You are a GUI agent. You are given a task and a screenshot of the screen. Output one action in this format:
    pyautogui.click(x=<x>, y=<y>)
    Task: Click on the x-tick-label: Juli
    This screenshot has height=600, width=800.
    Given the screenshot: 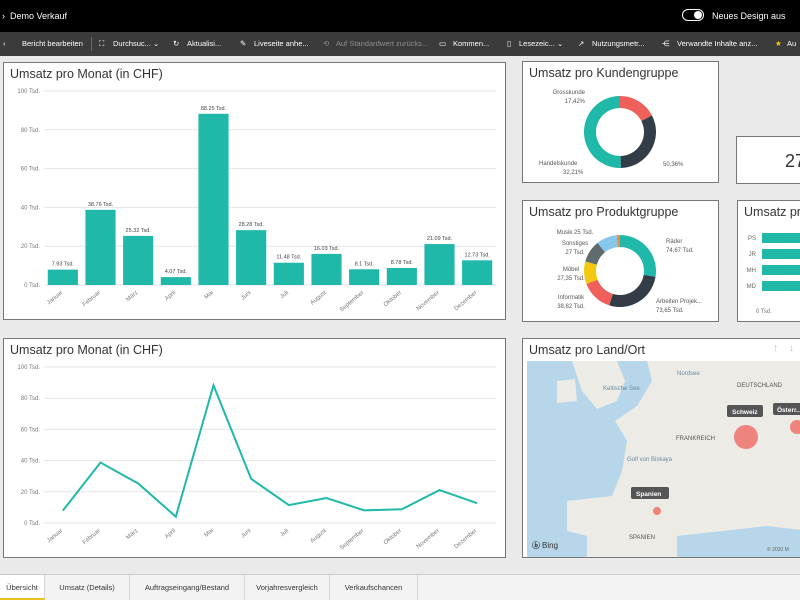 What is the action you would take?
    pyautogui.click(x=284, y=533)
    